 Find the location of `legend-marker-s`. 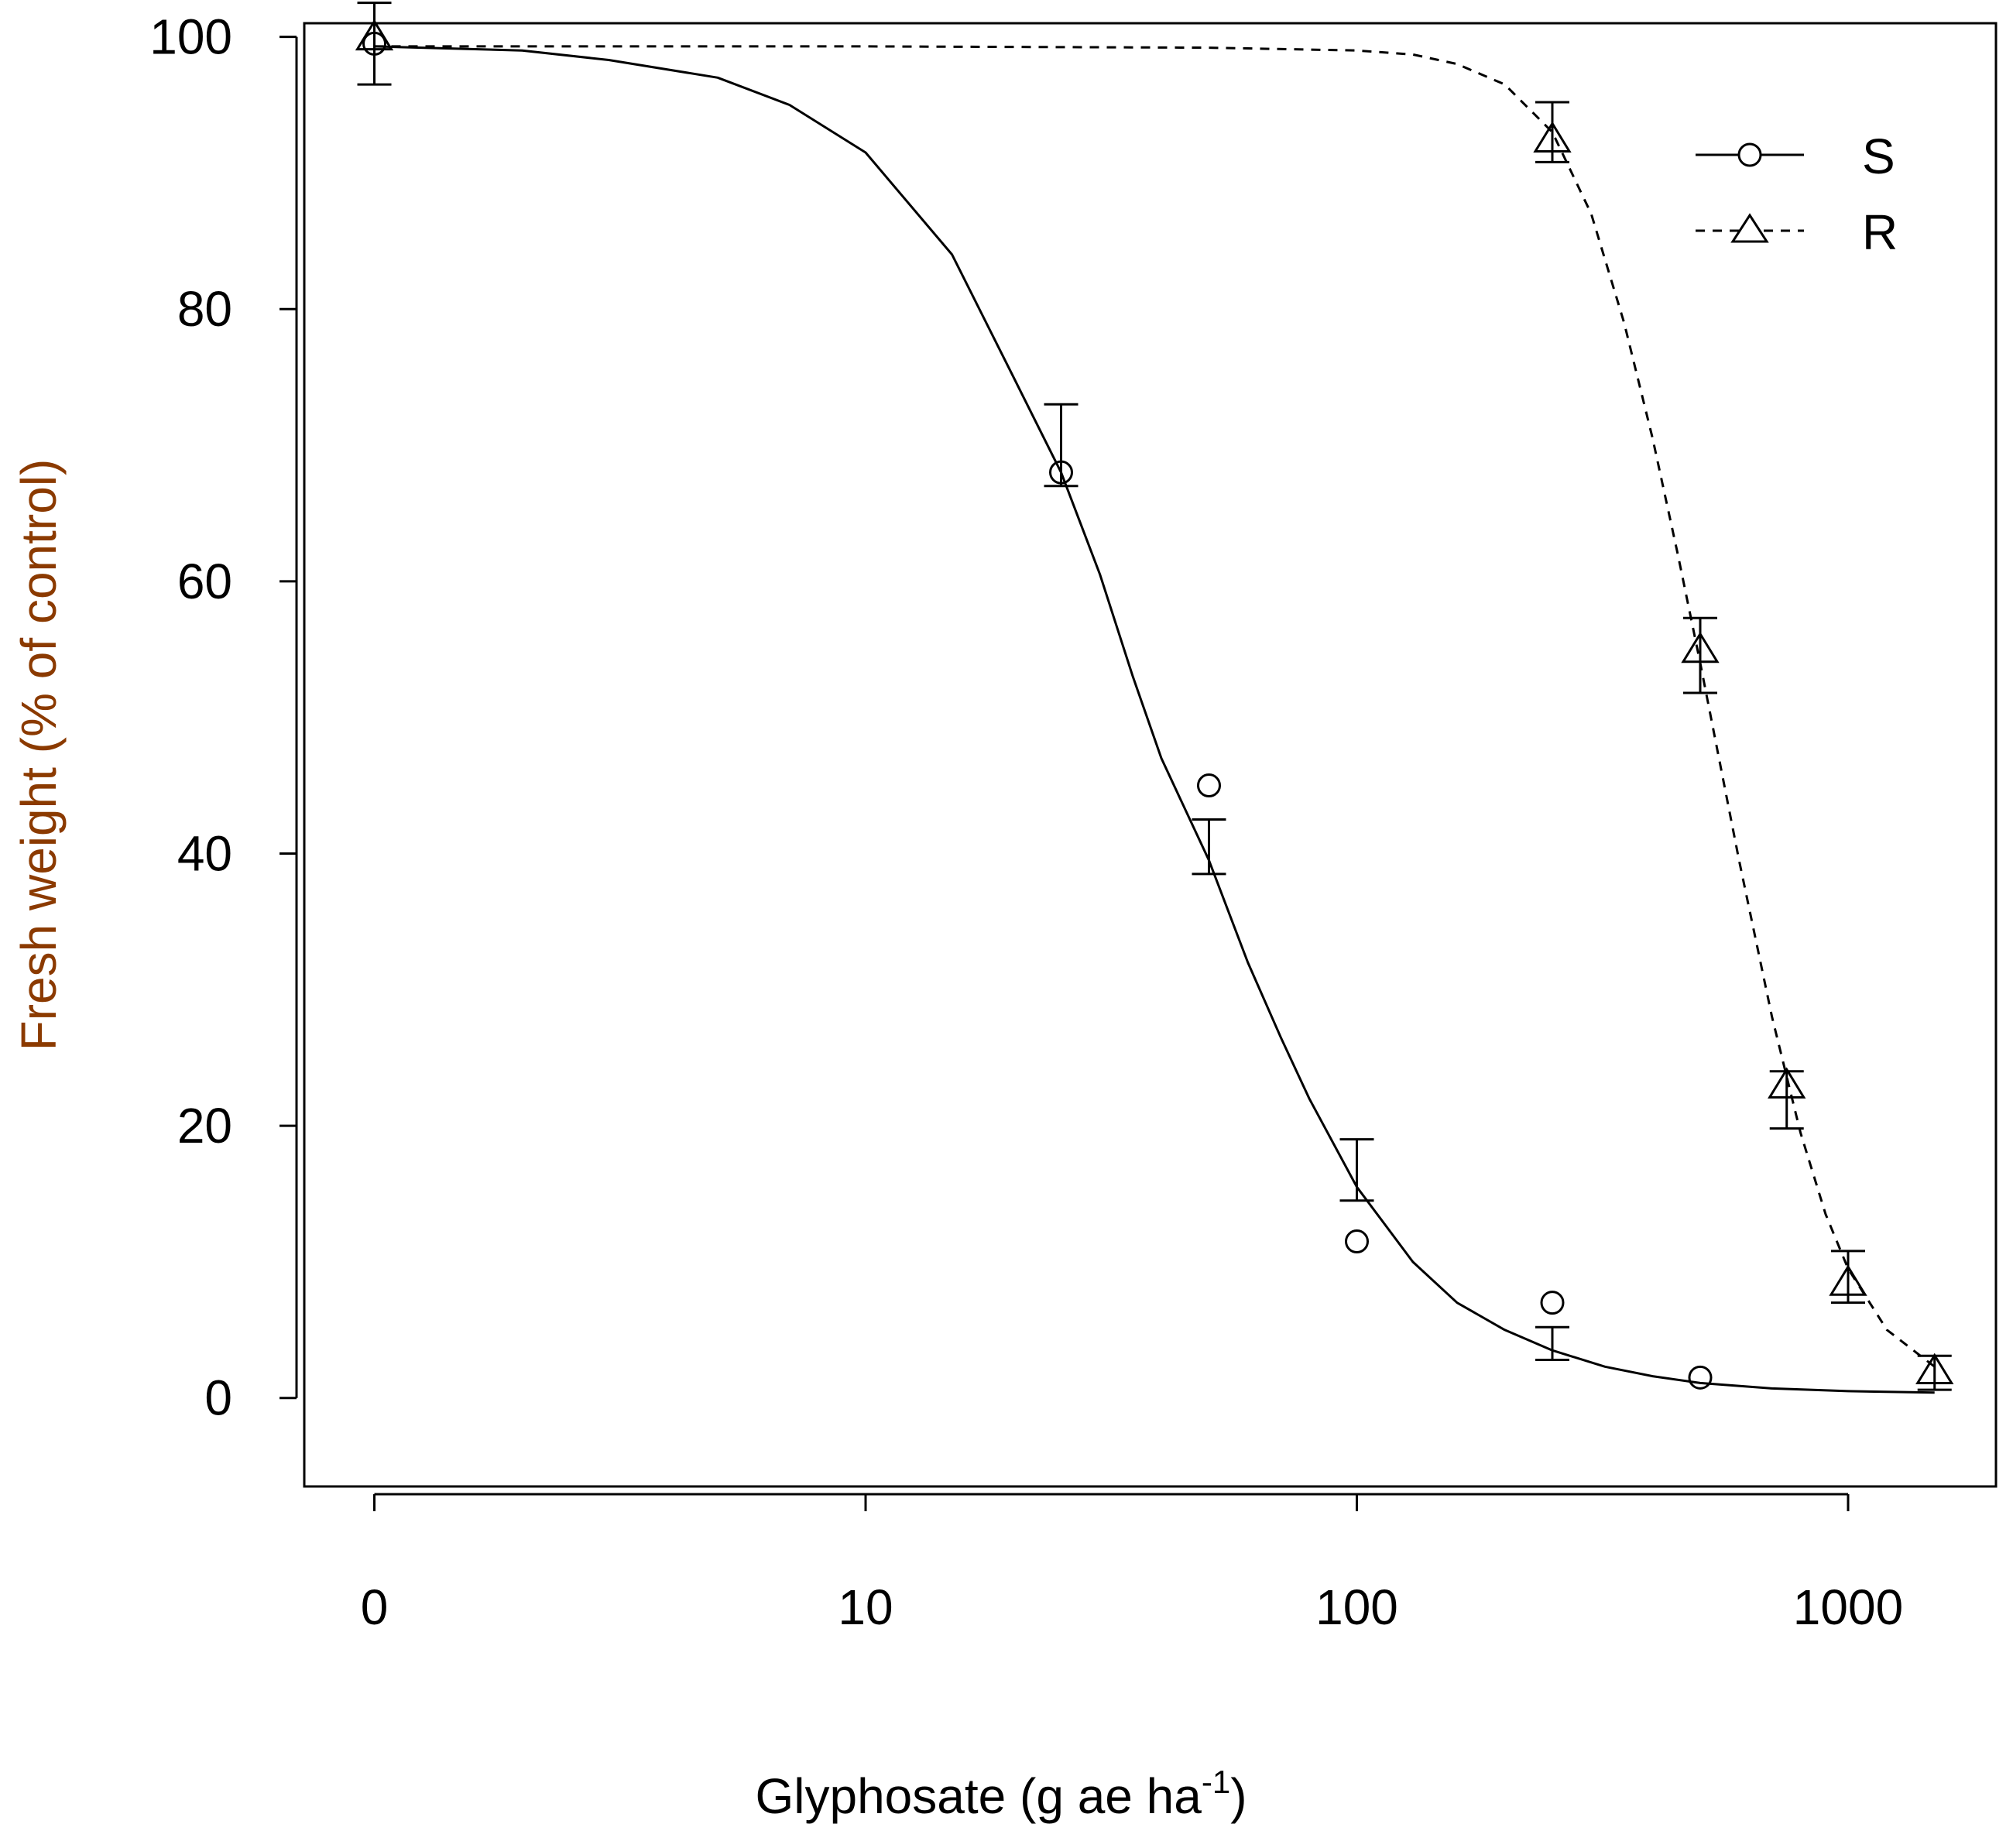

legend-marker-s is located at coordinates (1750, 154).